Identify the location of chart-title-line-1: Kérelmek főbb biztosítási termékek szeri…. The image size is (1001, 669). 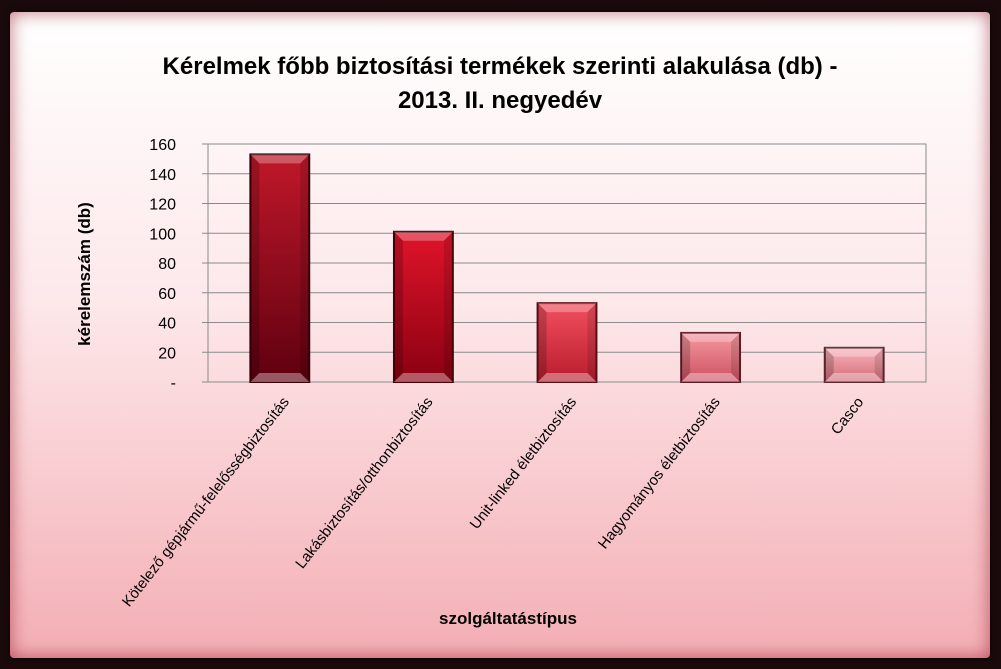
(500, 66).